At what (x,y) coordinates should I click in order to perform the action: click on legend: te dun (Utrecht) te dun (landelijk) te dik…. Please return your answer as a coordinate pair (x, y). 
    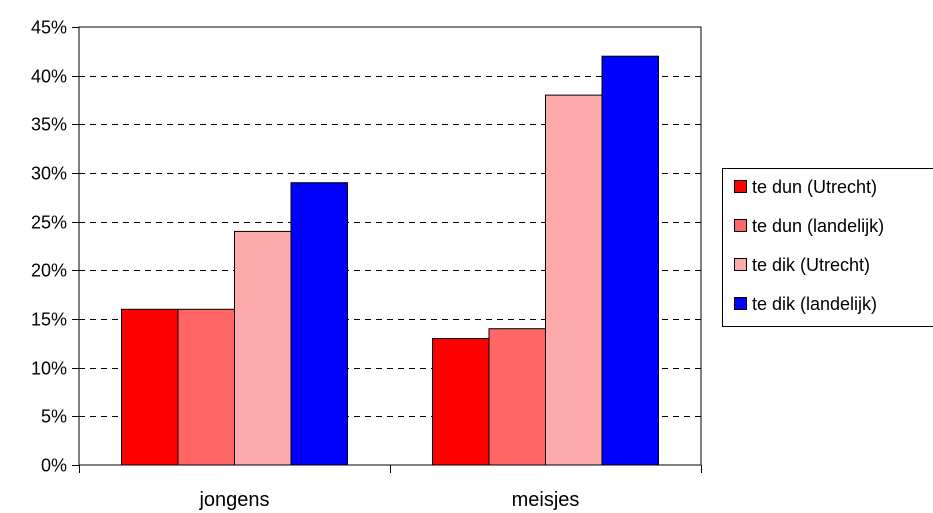
    Looking at the image, I should click on (827, 247).